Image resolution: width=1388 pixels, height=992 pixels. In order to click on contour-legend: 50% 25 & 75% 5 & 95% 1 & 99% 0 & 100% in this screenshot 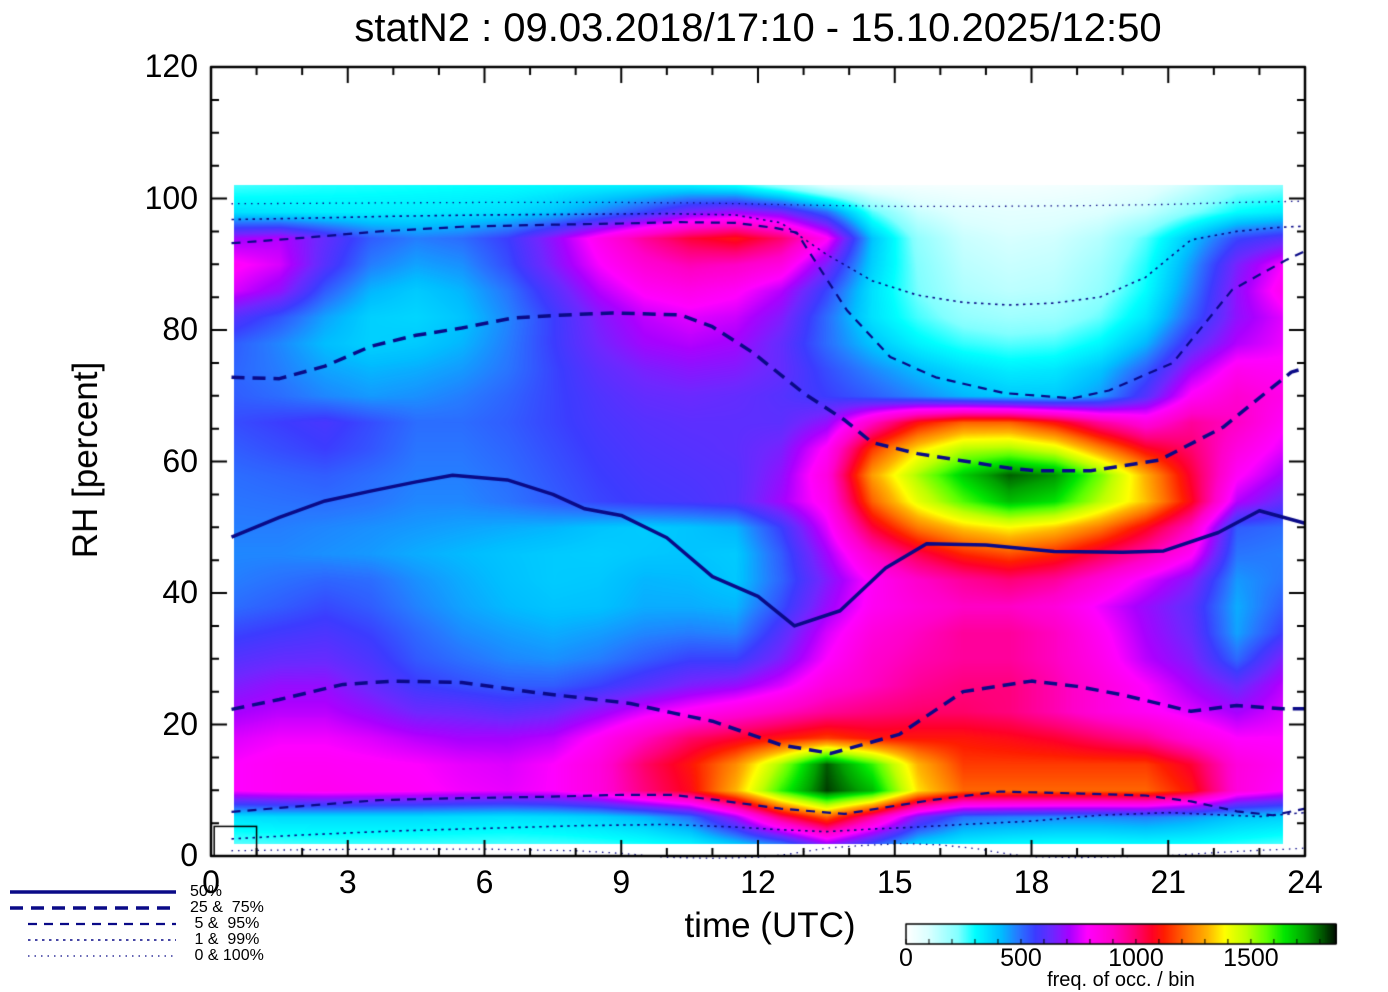, I will do `click(136, 924)`.